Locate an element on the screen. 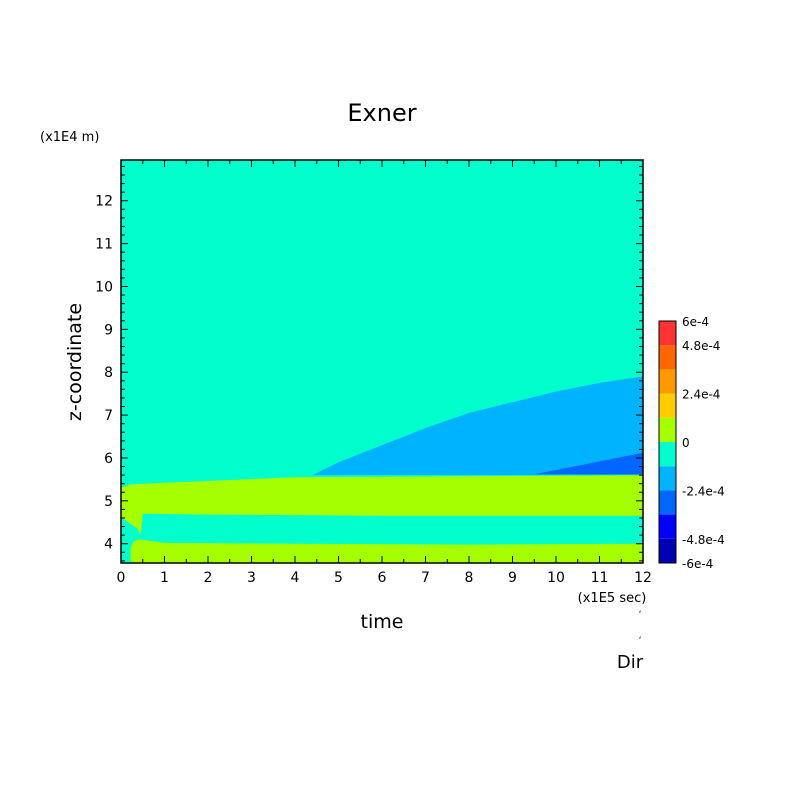 This screenshot has height=804, width=804. y-tick-label: 5 is located at coordinates (108, 502).